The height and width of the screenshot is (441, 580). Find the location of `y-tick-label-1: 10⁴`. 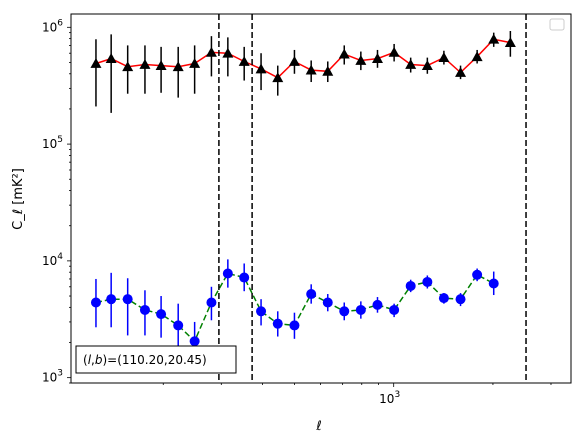

y-tick-label-1: 10⁴ is located at coordinates (52, 260).